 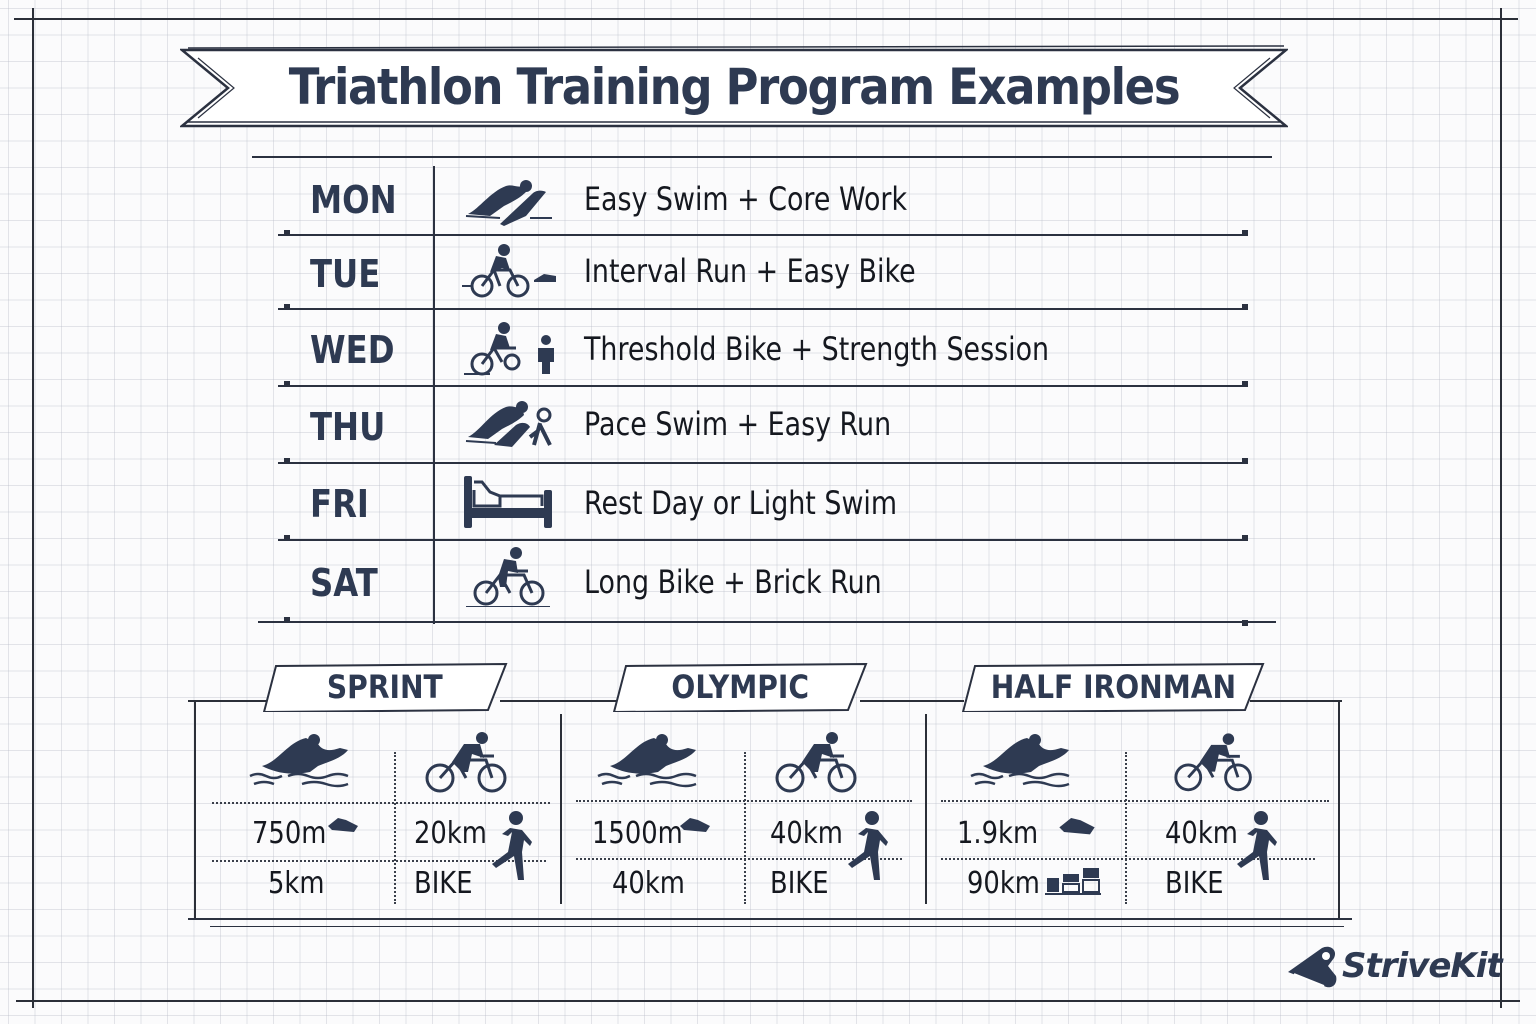 I want to click on day-label: MON, so click(x=353, y=200).